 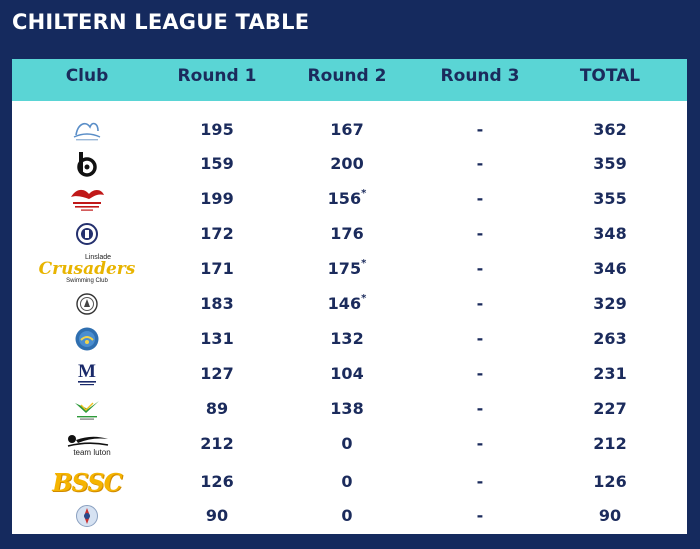 I want to click on table-row: BSSC 126 0 - 126, so click(x=349, y=482).